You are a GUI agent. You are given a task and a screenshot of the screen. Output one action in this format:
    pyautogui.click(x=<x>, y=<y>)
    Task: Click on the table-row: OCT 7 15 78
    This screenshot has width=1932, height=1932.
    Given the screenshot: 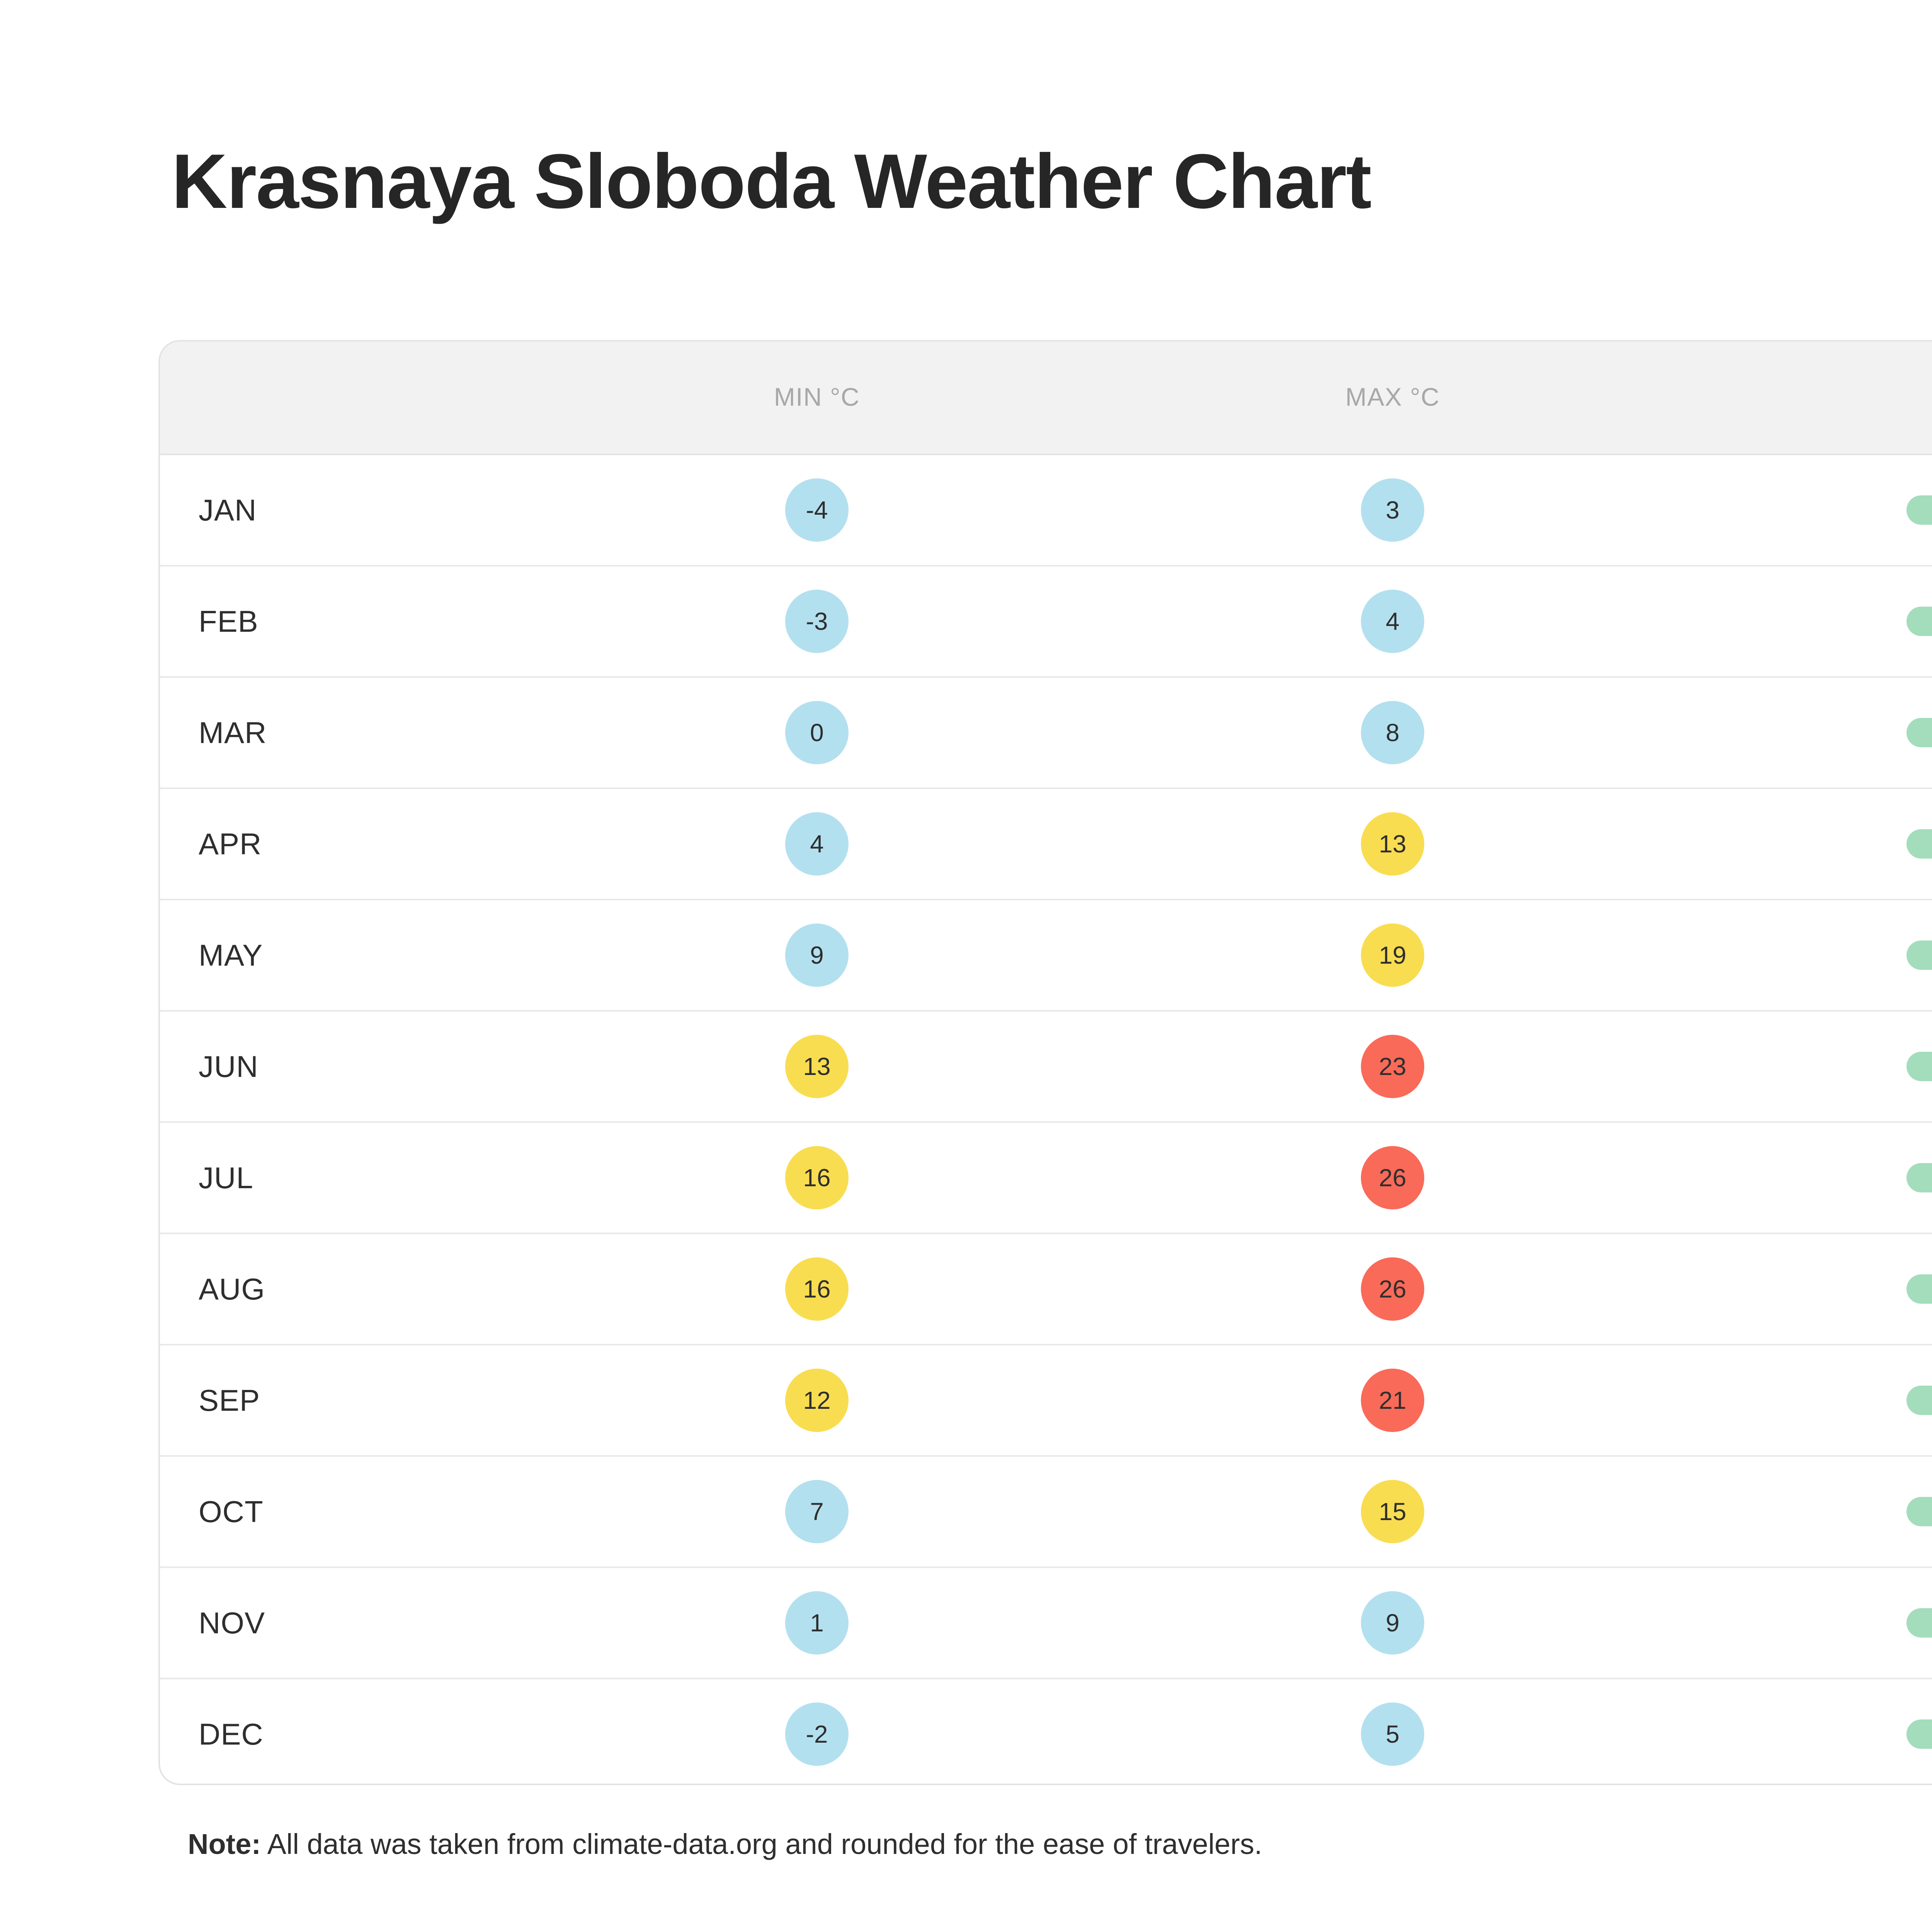 What is the action you would take?
    pyautogui.click(x=1046, y=1512)
    